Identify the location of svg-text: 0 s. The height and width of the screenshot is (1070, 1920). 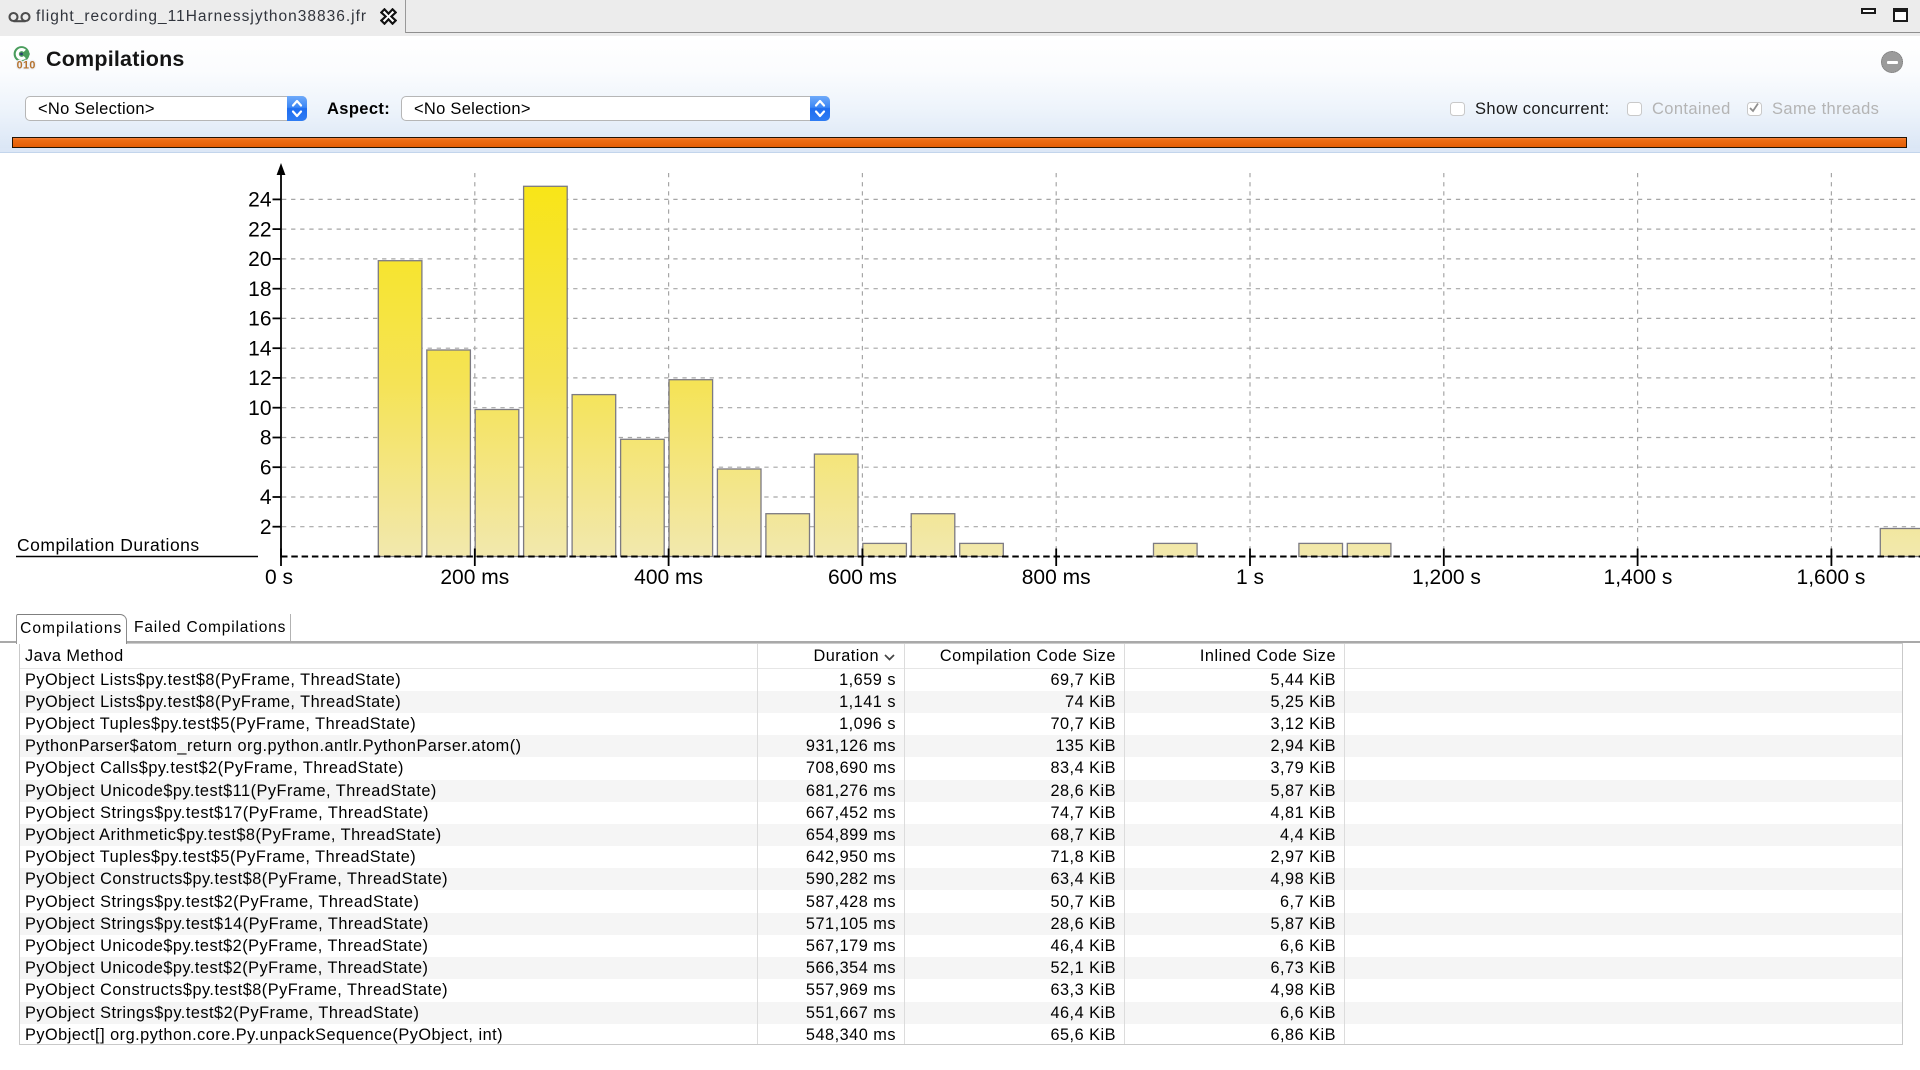
(279, 577).